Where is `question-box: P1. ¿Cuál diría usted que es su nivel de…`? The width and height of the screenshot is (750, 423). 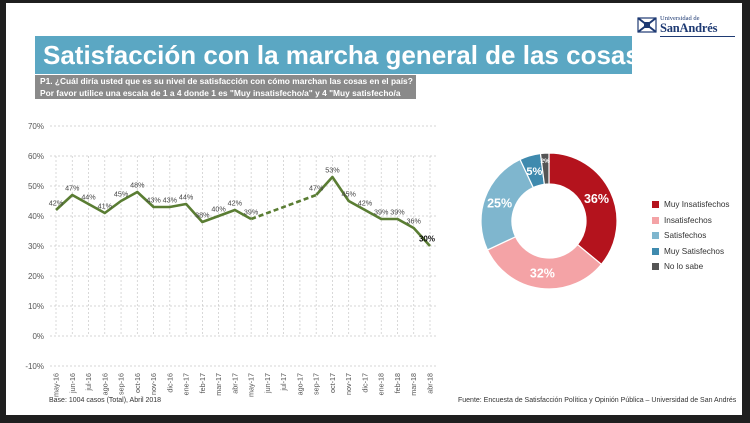 question-box: P1. ¿Cuál diría usted que es su nivel de… is located at coordinates (225, 87).